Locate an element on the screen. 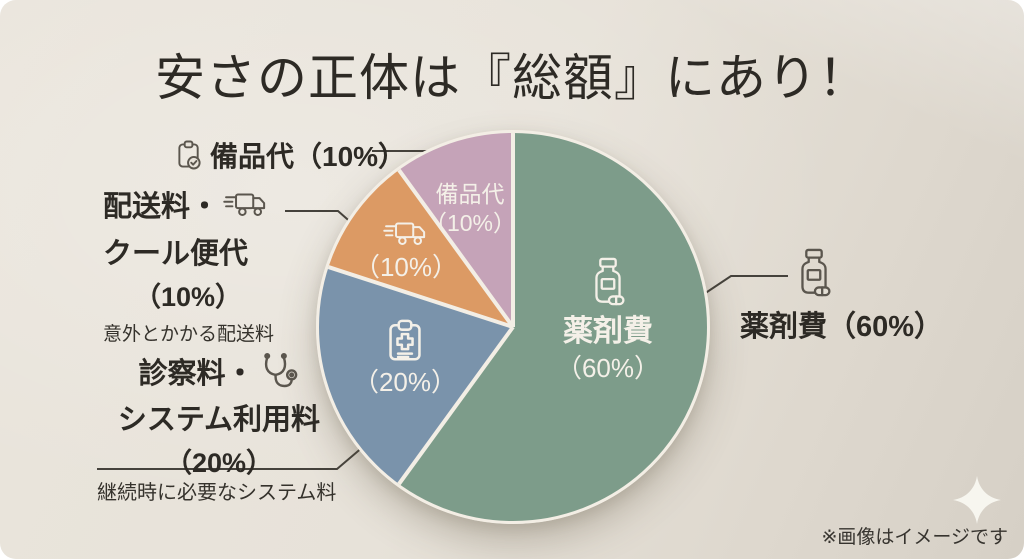 The image size is (1024, 559). callout-line2: クール便代 is located at coordinates (176, 254).